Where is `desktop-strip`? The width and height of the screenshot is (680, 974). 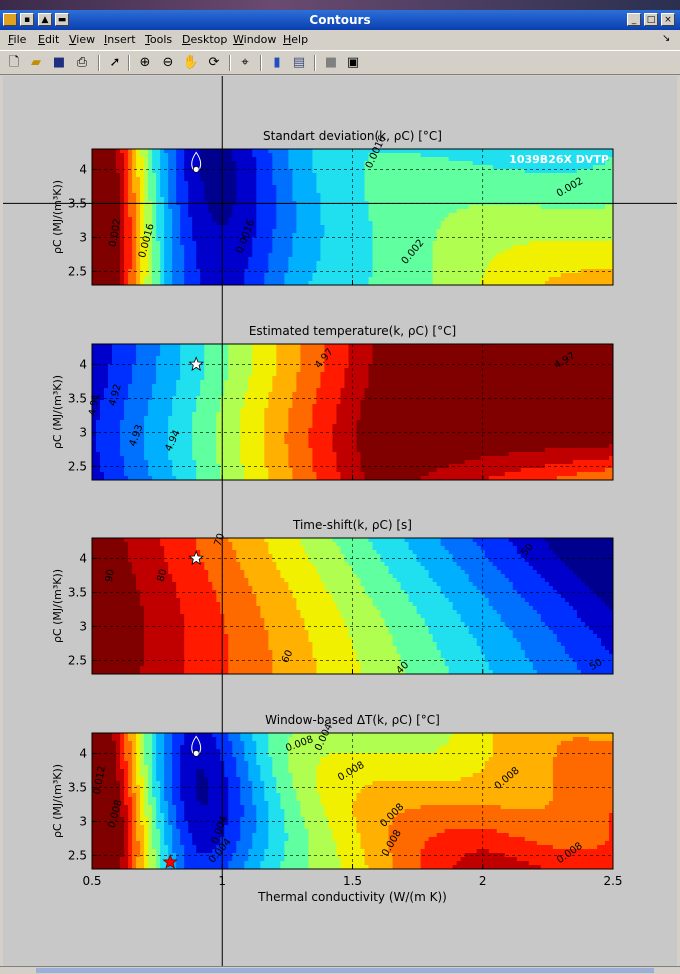
desktop-strip is located at coordinates (340, 5).